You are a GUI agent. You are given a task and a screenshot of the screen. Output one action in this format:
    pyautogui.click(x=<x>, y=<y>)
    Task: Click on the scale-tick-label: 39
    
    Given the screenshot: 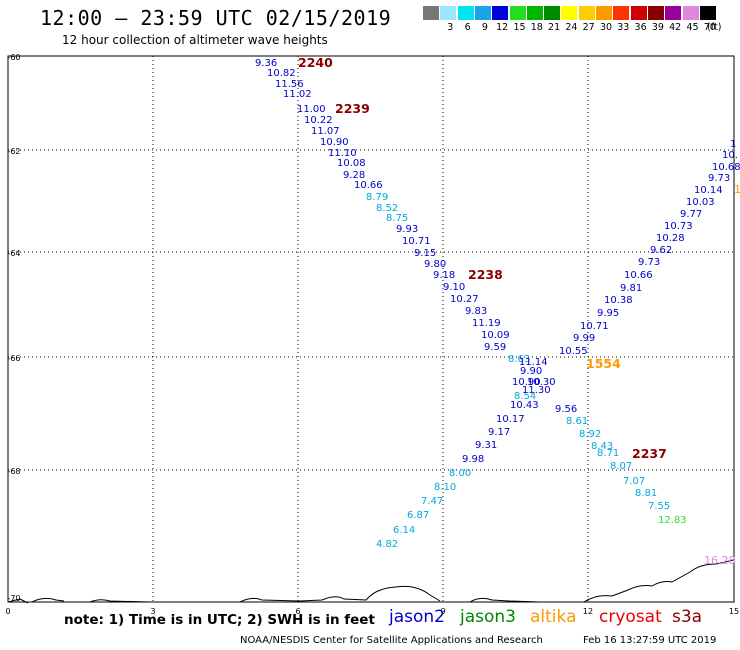 What is the action you would take?
    pyautogui.click(x=657, y=27)
    